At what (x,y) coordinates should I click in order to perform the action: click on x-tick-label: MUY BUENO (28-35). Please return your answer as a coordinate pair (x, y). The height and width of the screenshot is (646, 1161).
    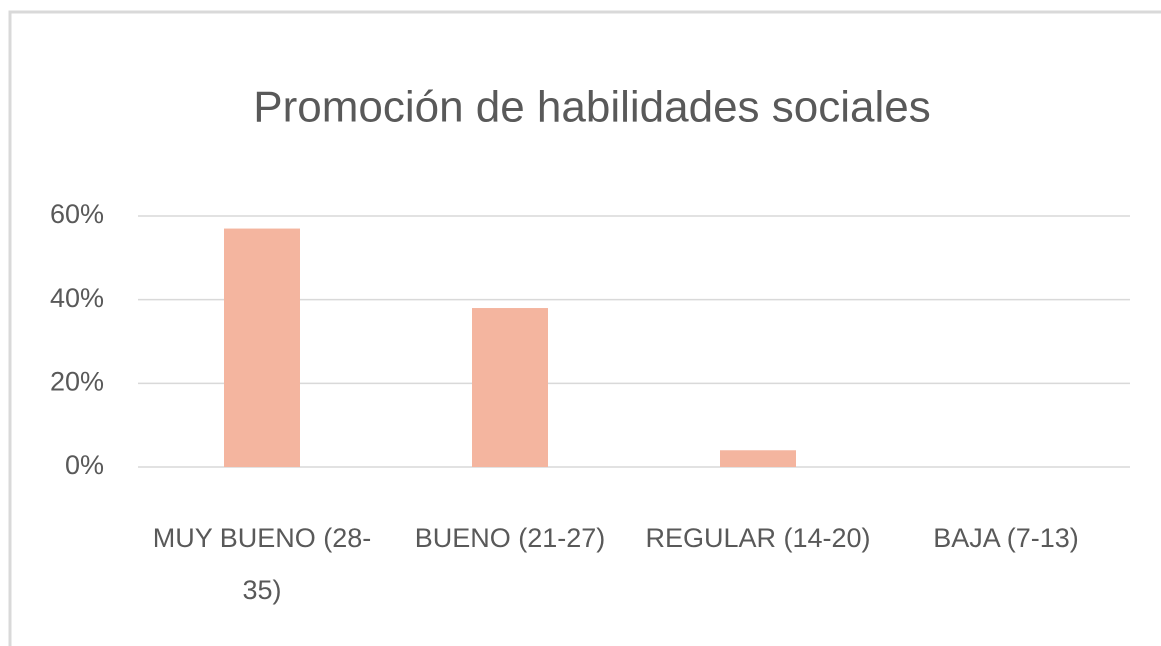
    Looking at the image, I should click on (262, 564).